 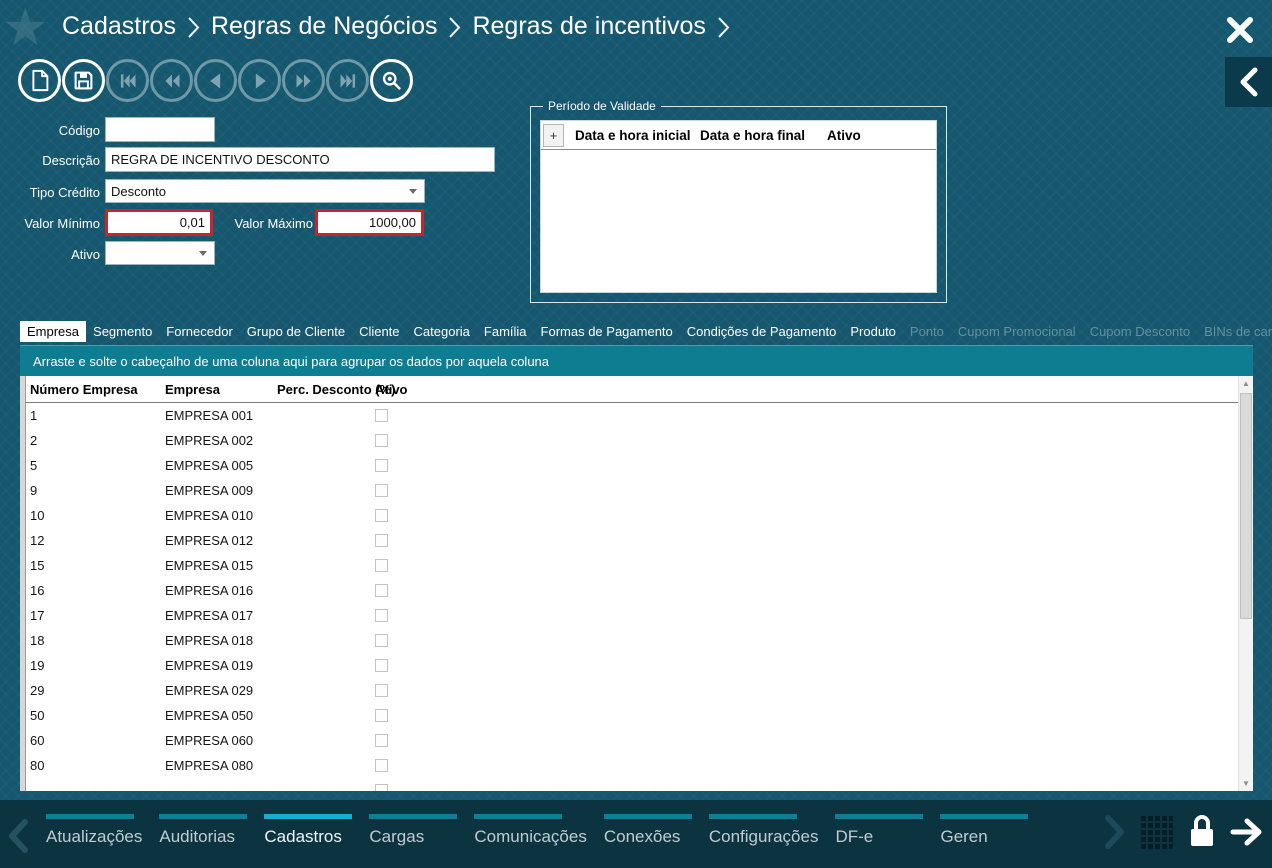 I want to click on save-icon, so click(x=83, y=80).